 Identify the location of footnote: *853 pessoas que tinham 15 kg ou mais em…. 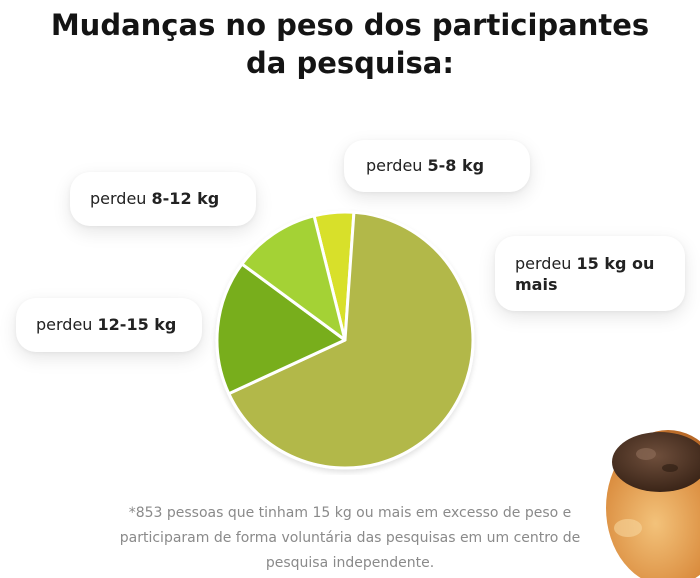
(350, 538).